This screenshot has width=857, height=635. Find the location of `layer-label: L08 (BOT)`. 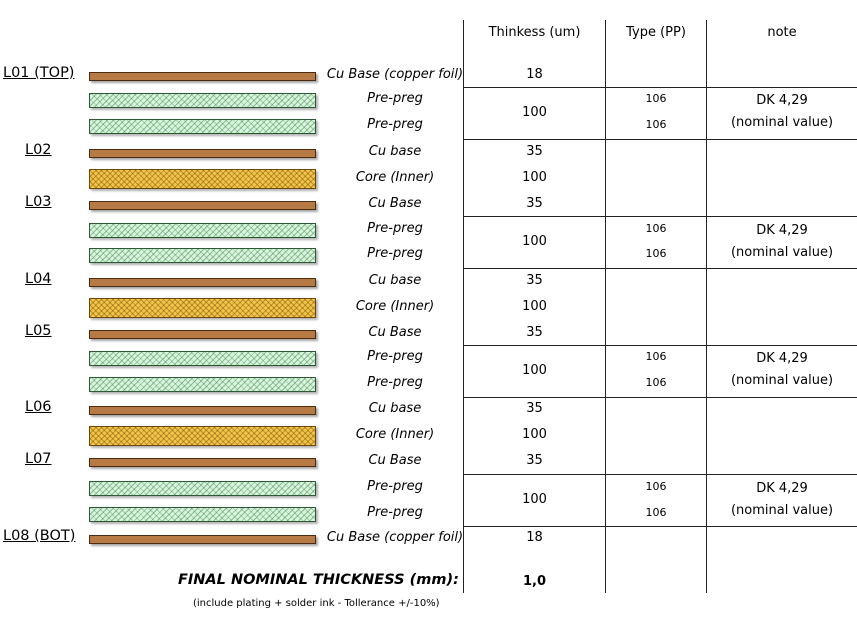

layer-label: L08 (BOT) is located at coordinates (39, 536).